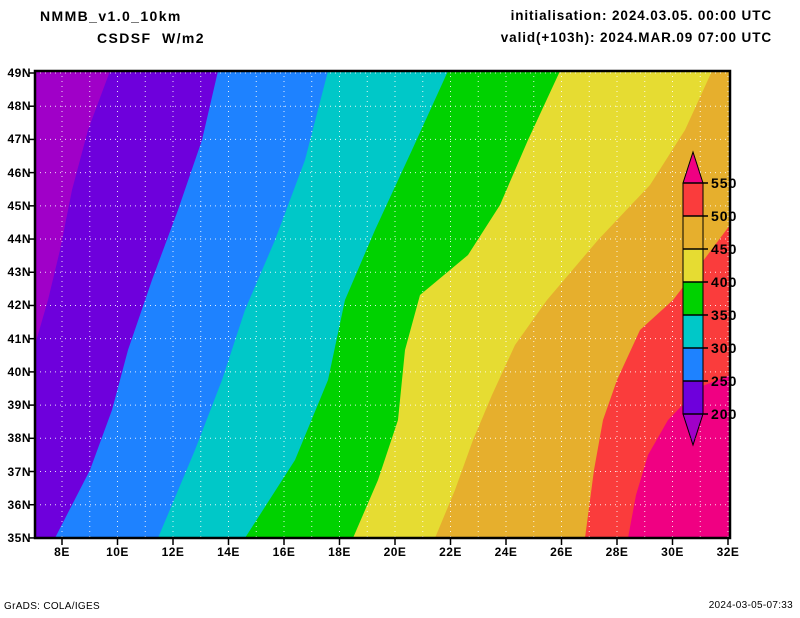  What do you see at coordinates (284, 552) in the screenshot?
I see `lon-tick-label: 16E` at bounding box center [284, 552].